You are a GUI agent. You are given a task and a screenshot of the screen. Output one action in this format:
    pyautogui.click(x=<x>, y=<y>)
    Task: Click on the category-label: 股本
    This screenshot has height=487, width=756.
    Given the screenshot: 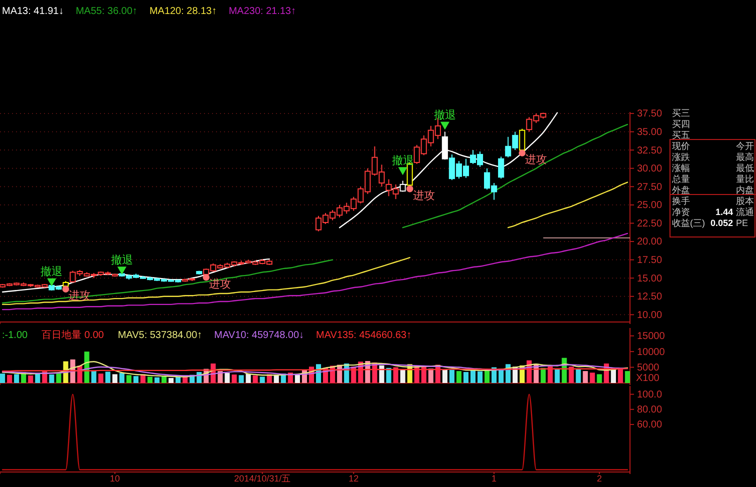 What is the action you would take?
    pyautogui.click(x=745, y=201)
    